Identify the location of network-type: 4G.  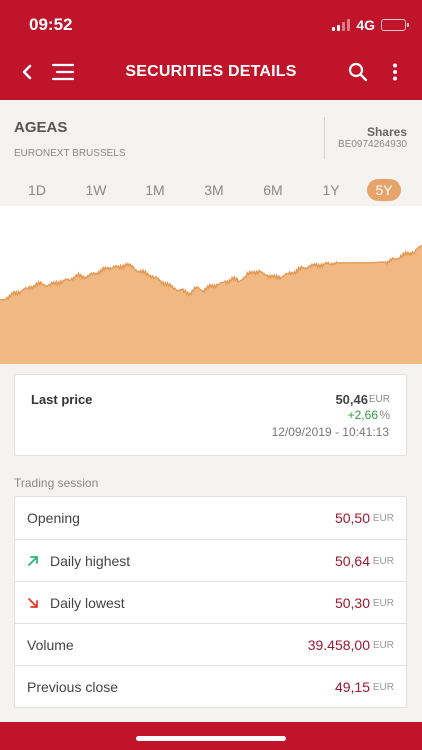
(365, 25).